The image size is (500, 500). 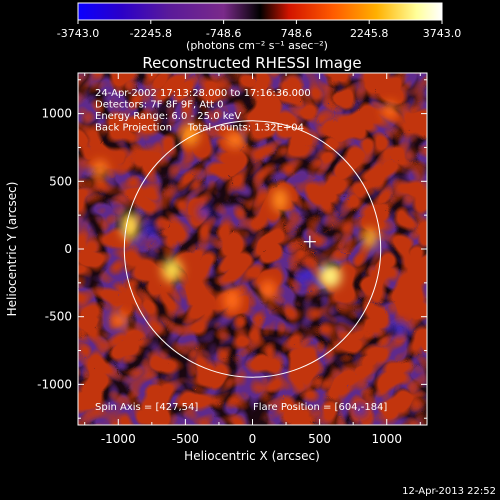 What do you see at coordinates (159, 105) in the screenshot?
I see `info-line: Detectors: 7F 8F 9F, Att 0` at bounding box center [159, 105].